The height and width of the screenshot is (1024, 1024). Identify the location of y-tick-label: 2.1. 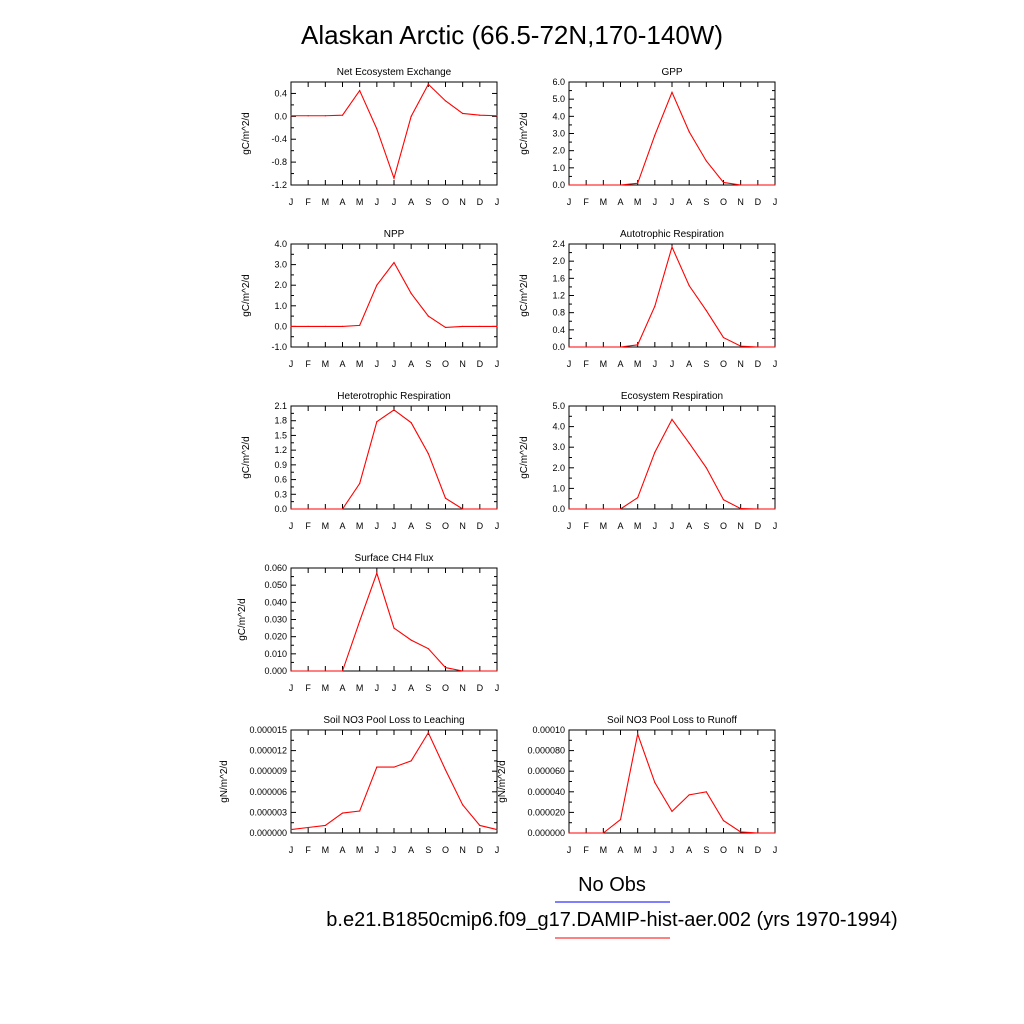
(280, 406).